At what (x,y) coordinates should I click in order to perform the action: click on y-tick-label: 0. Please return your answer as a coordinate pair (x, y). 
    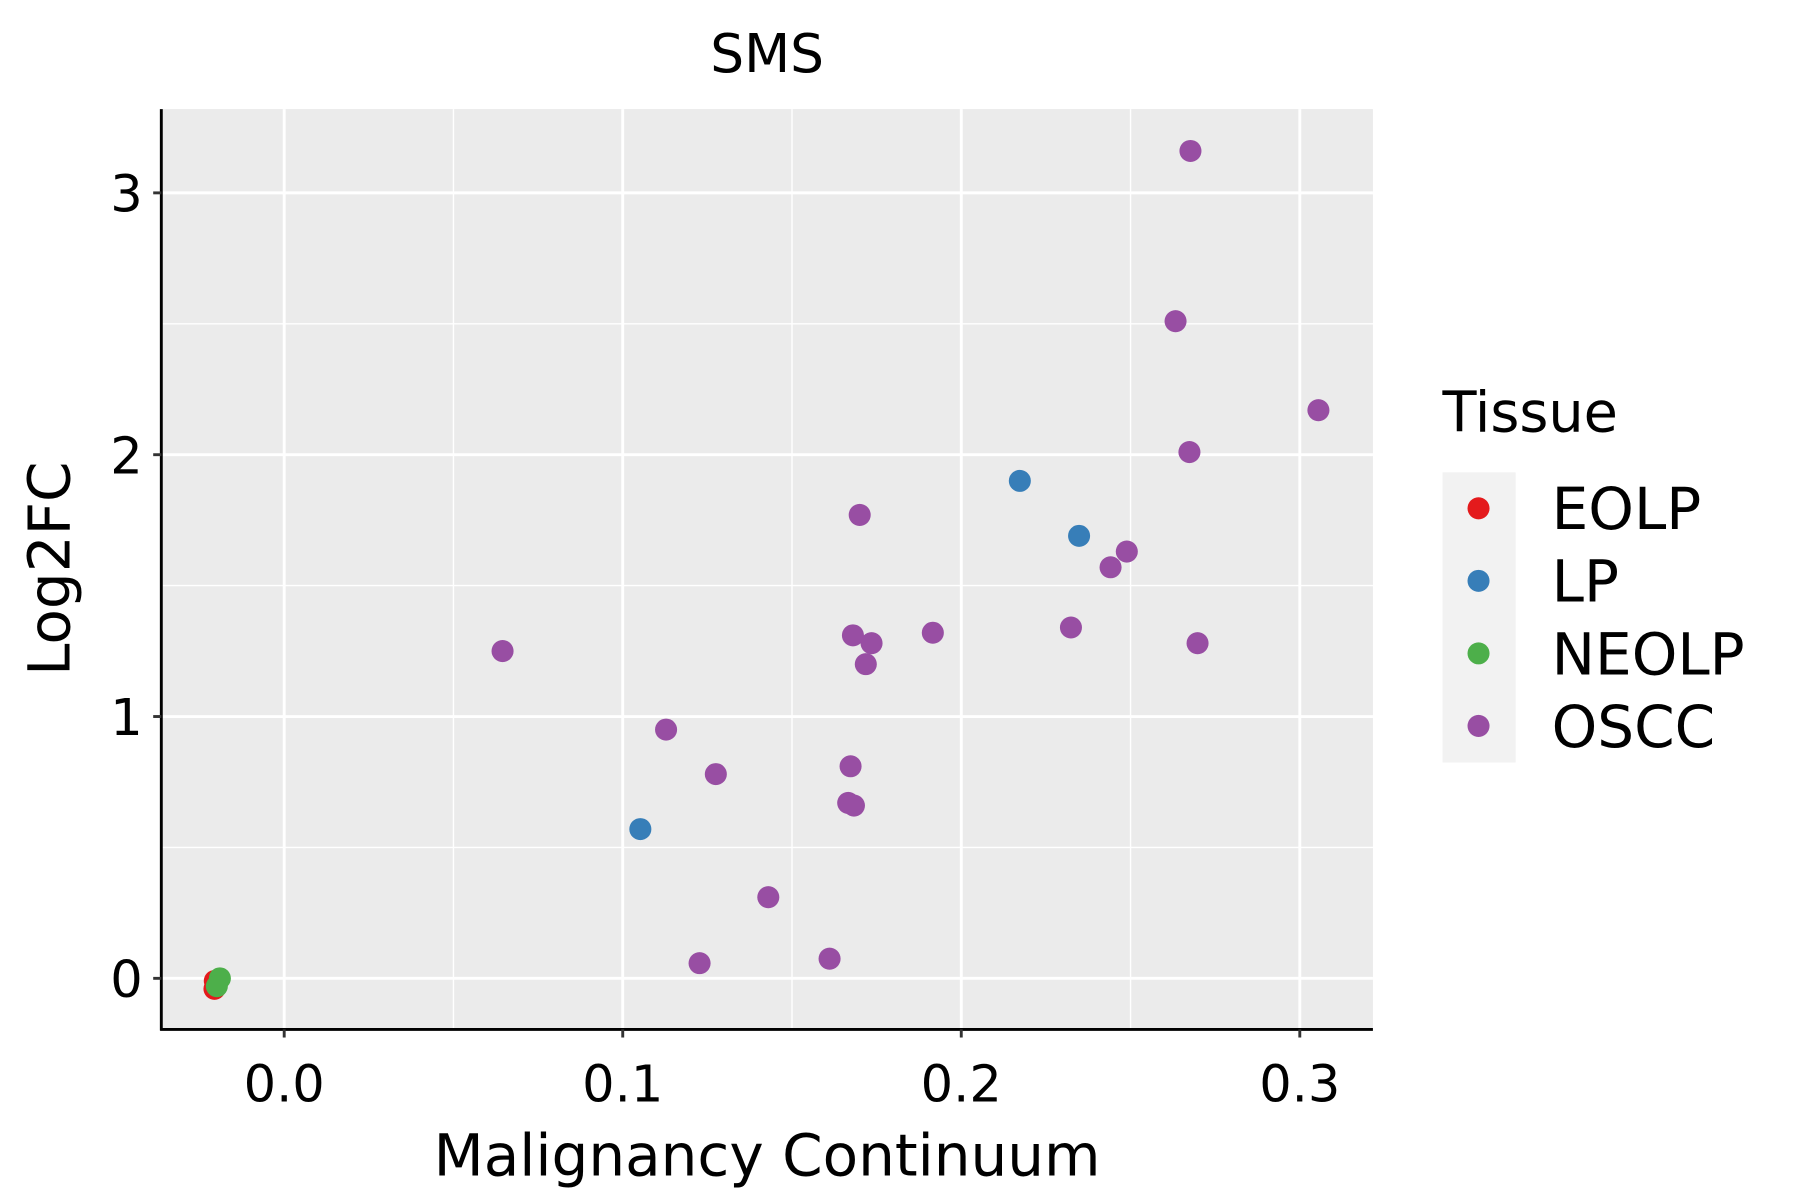
    Looking at the image, I should click on (126, 980).